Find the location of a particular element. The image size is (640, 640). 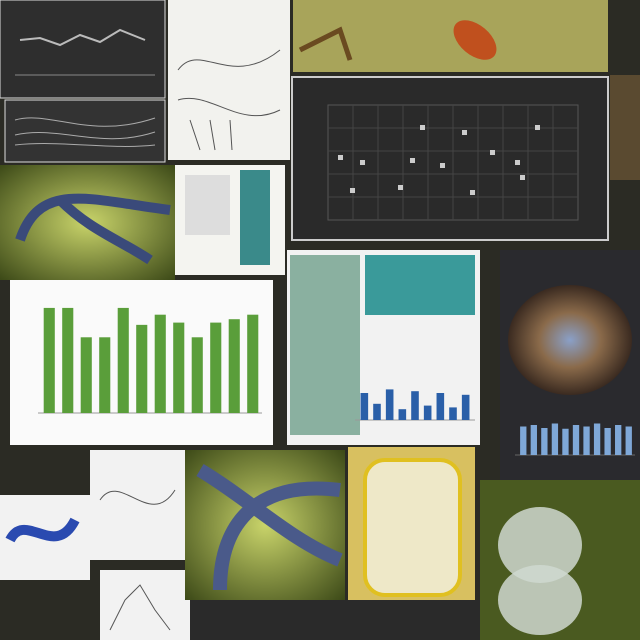

panel-photo-orange is located at coordinates (450, 36).